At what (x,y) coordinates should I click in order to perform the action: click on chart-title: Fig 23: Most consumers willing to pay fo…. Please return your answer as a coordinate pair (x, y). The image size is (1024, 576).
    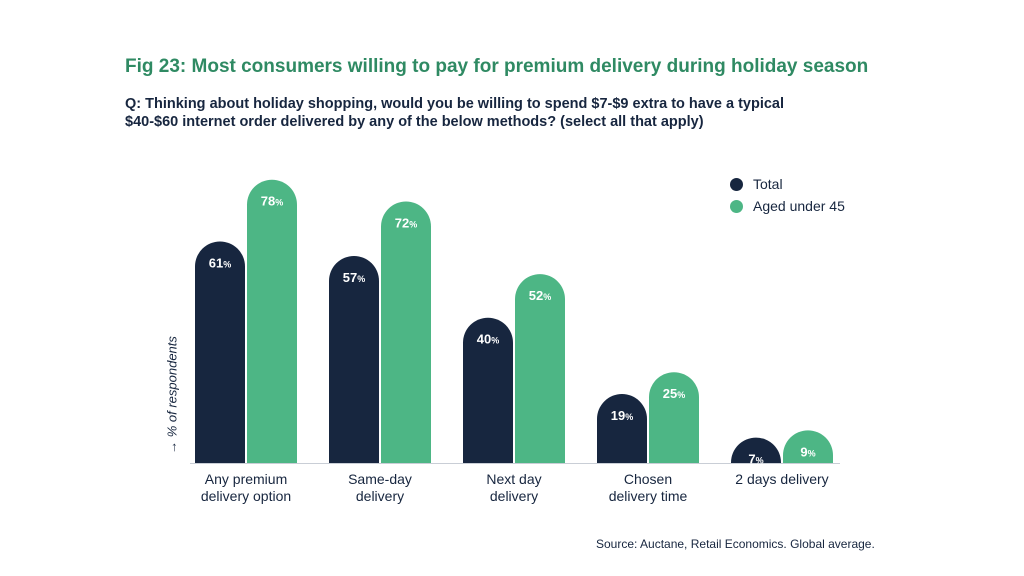
    Looking at the image, I should click on (497, 66).